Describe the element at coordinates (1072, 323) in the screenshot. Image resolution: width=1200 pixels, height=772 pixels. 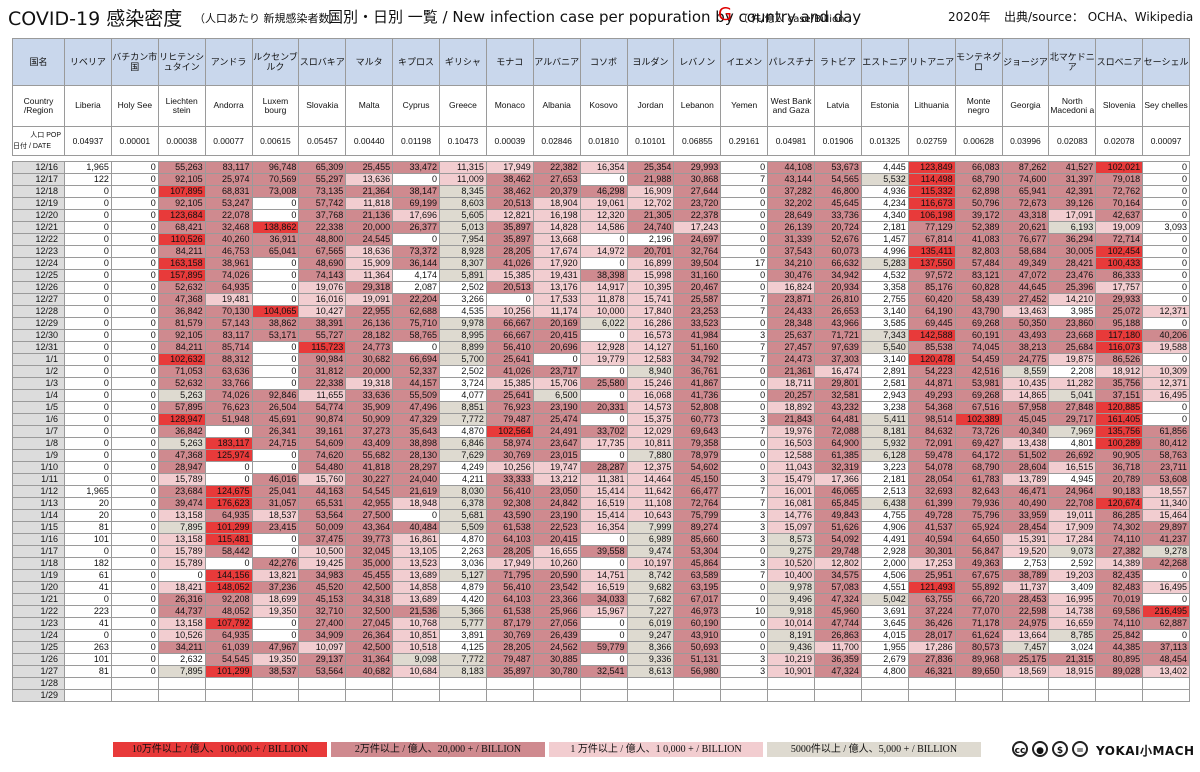
I see `value-cell: 23,860` at that location.